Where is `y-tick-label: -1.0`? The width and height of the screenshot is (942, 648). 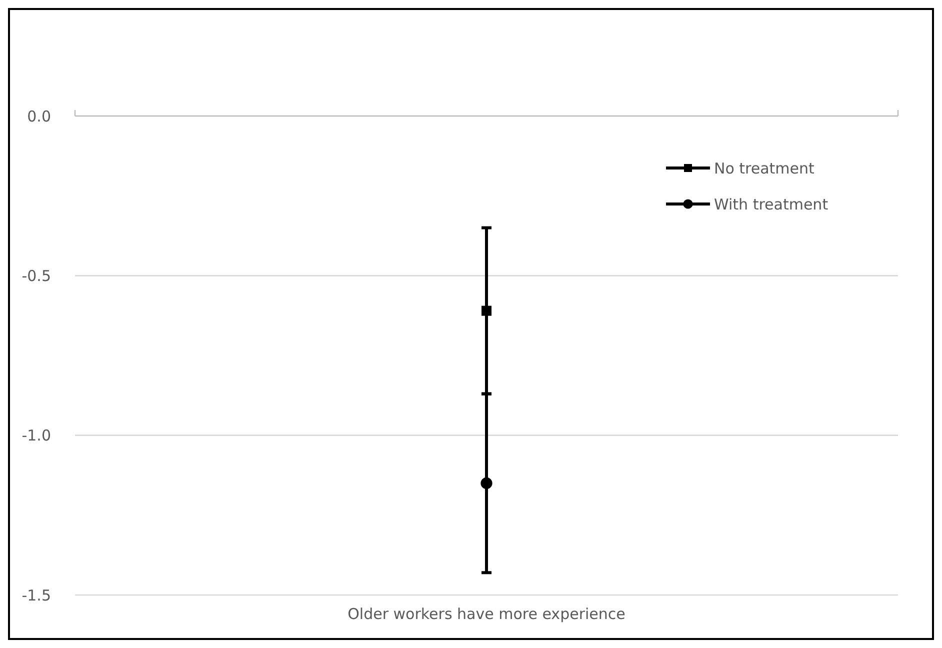 y-tick-label: -1.0 is located at coordinates (36, 435).